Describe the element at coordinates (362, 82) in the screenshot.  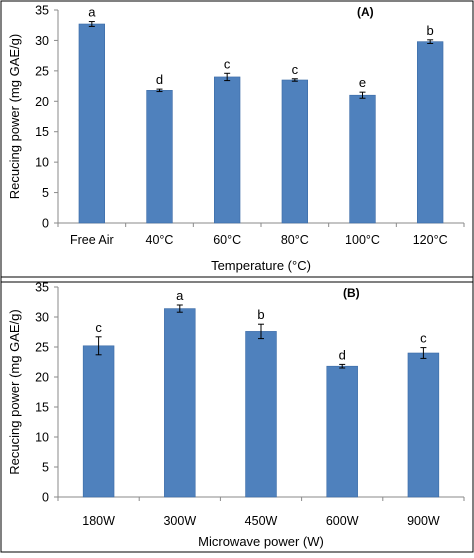
I see `significance-label: e` at that location.